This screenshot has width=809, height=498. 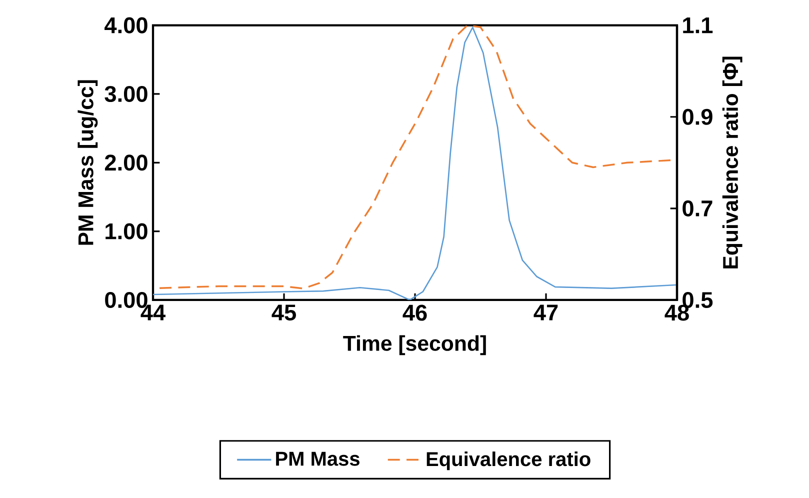 What do you see at coordinates (697, 208) in the screenshot?
I see `y2-tick-label: 0.7` at bounding box center [697, 208].